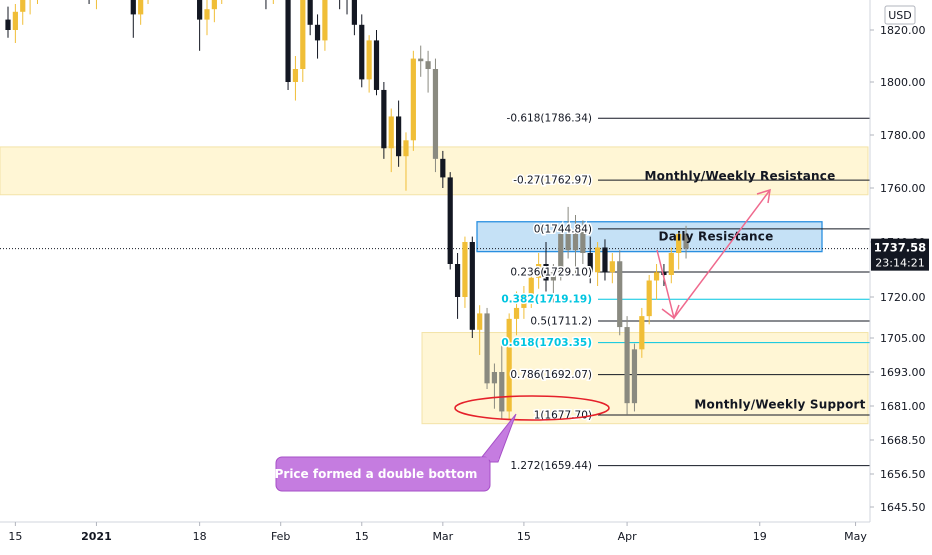  Describe the element at coordinates (903, 82) in the screenshot. I see `price-tick-label-1: 1800.00` at that location.